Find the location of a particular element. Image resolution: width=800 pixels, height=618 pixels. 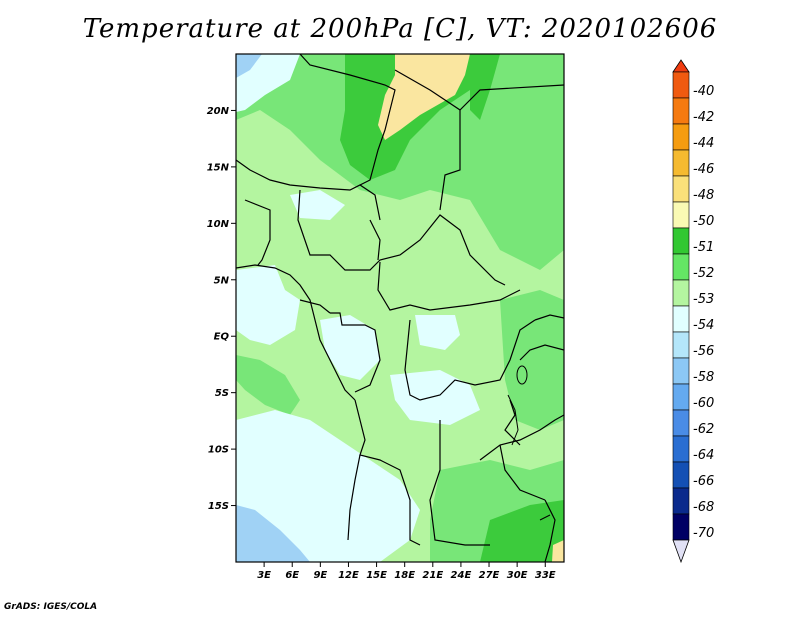

lon-tick-label: 33E is located at coordinates (545, 575).